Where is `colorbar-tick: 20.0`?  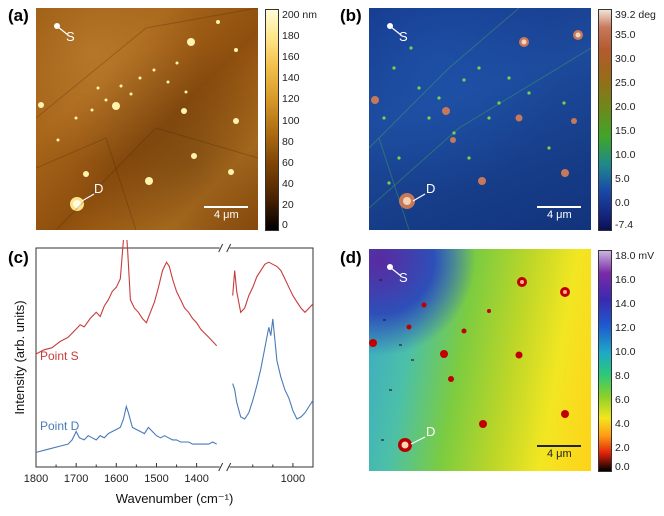 colorbar-tick: 20.0 is located at coordinates (625, 107).